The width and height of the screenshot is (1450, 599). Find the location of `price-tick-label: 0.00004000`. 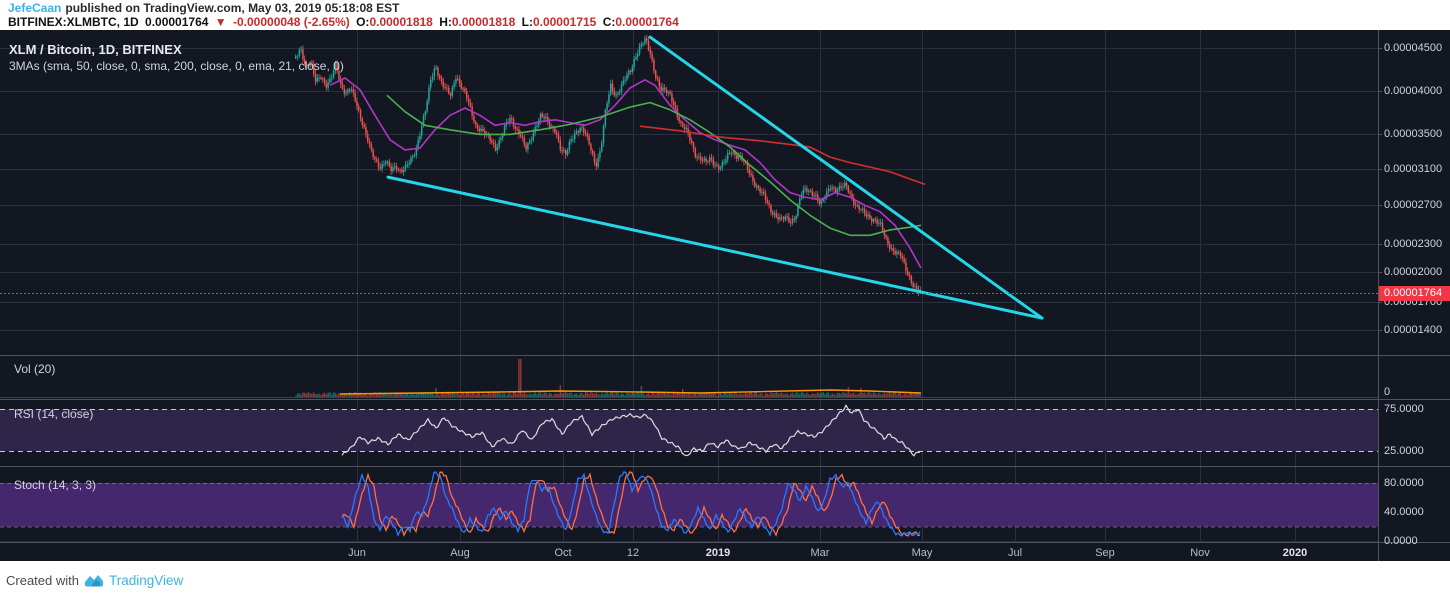

price-tick-label: 0.00004000 is located at coordinates (1413, 91).